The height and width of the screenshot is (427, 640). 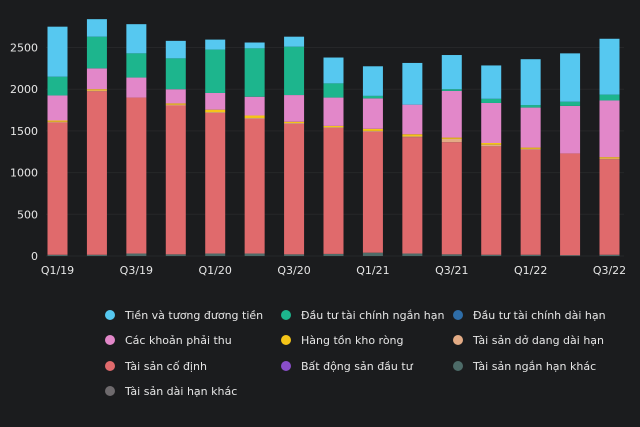 What do you see at coordinates (534, 366) in the screenshot?
I see `legend-label: Tài sản ngắn hạn khác` at bounding box center [534, 366].